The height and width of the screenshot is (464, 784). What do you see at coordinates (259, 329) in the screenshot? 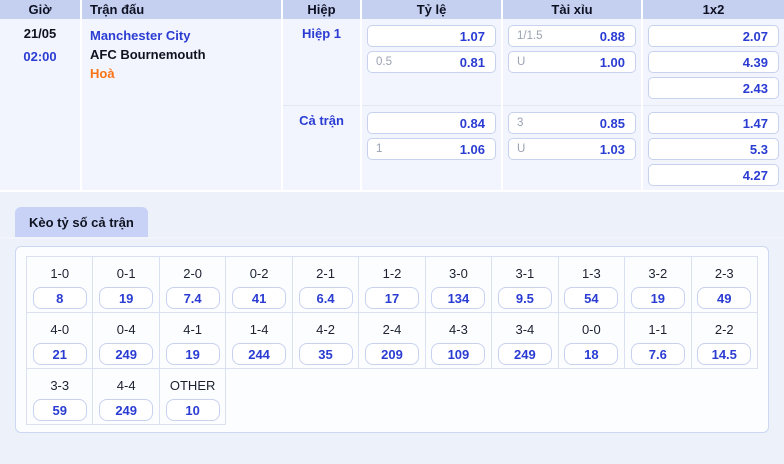
I see `score-label: 1-4` at bounding box center [259, 329].